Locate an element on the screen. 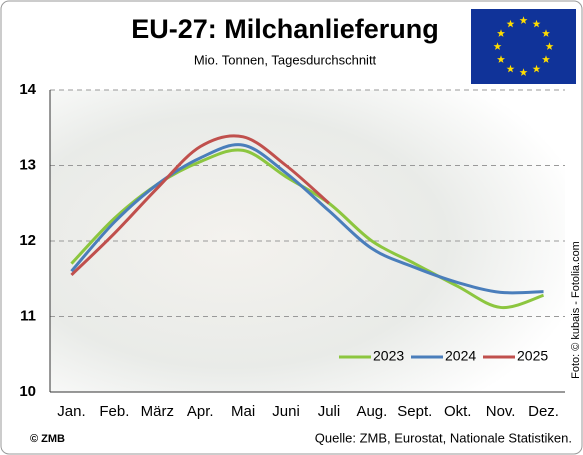  x-tick-label: Dez. is located at coordinates (543, 411).